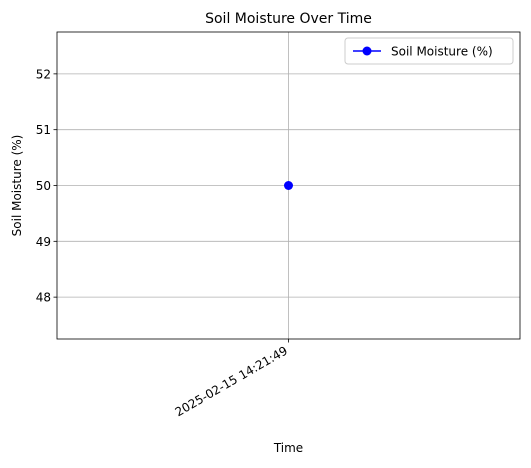 The height and width of the screenshot is (468, 531). I want to click on x-axis-label: Time, so click(288, 448).